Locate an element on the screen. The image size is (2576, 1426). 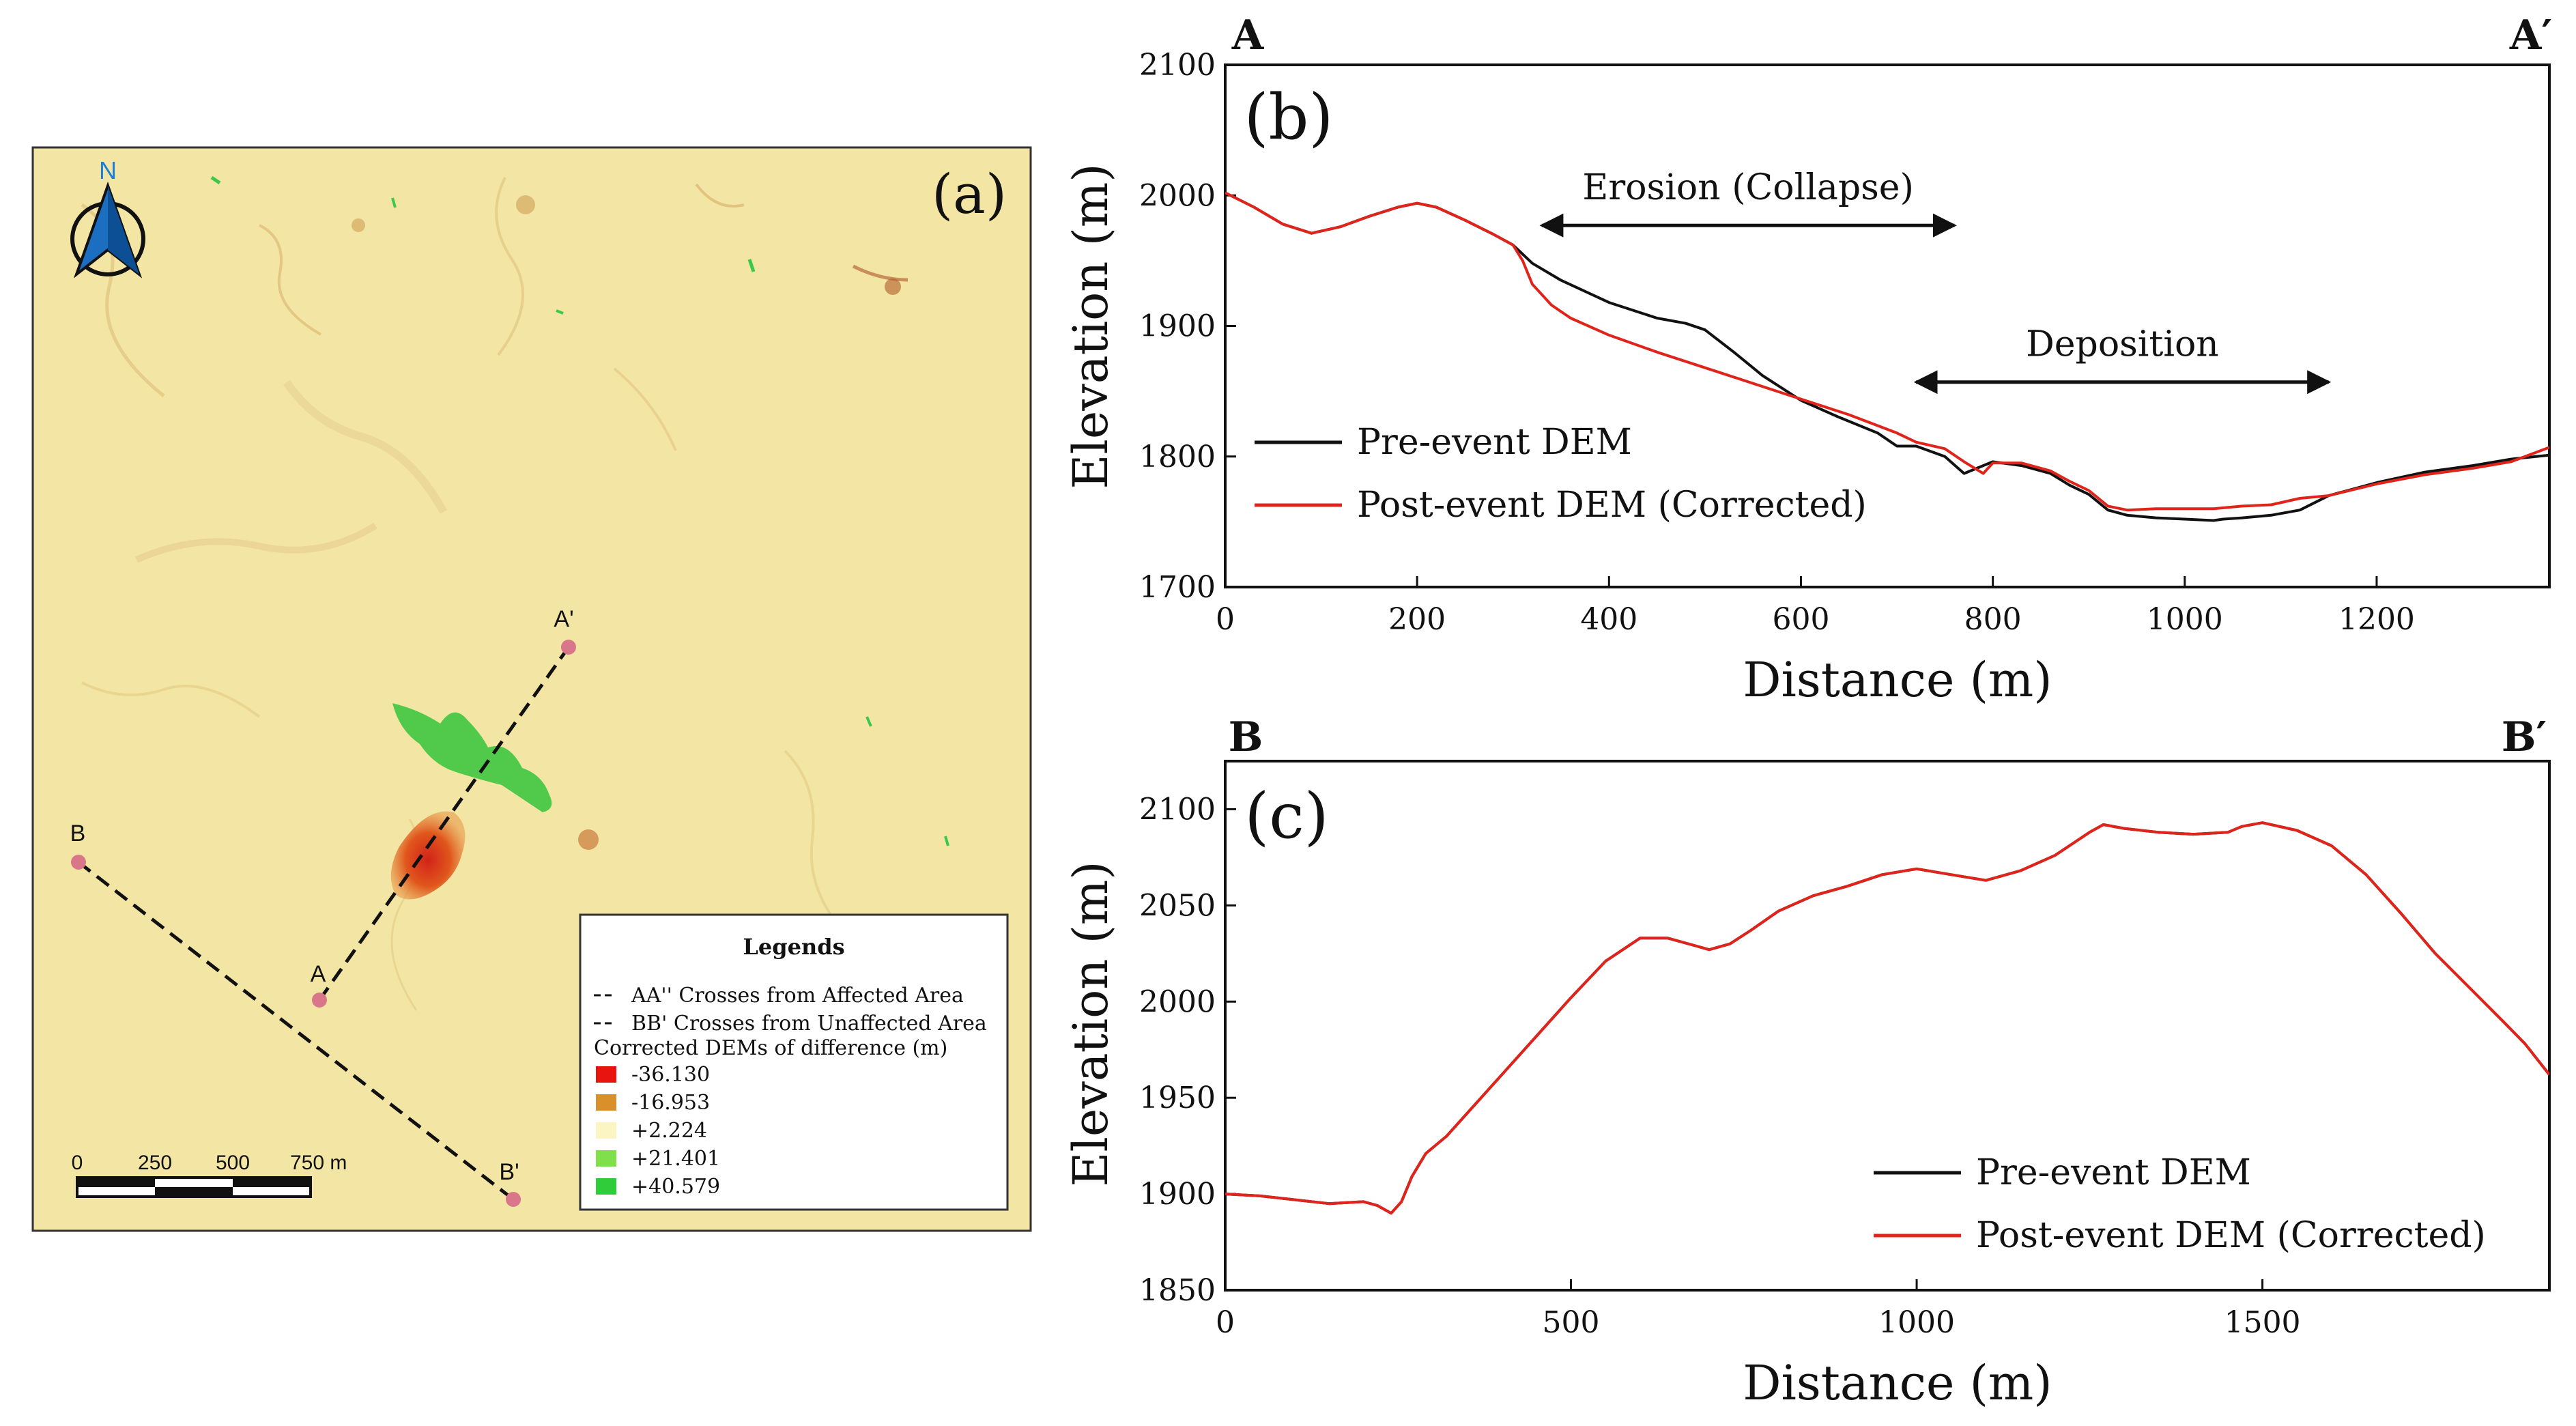
legend-ramp: -36.130 -16.953 +2.224 +21.401 +40.579 is located at coordinates (658, 1131).